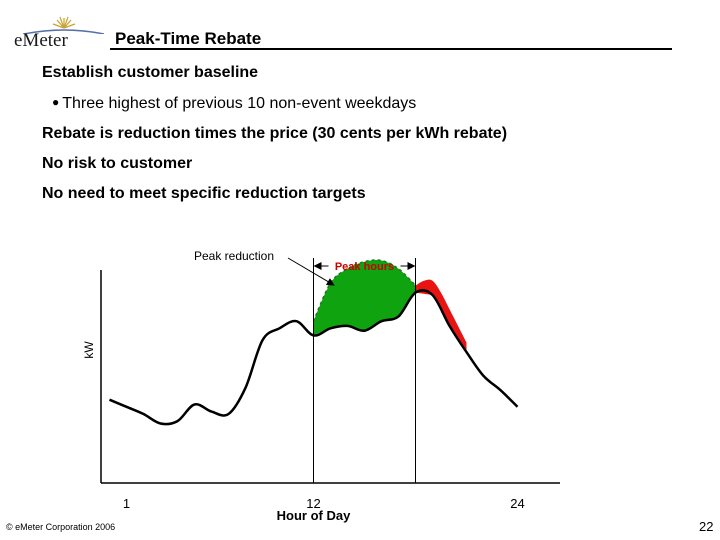 This screenshot has height=540, width=720. Describe the element at coordinates (364, 267) in the screenshot. I see `peak-hours-label: Peak hours` at that location.